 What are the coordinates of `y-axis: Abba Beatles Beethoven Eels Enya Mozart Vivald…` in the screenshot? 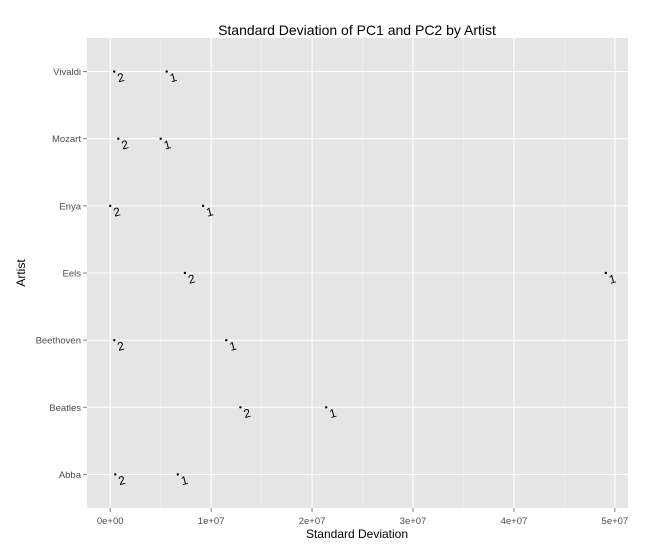 It's located at (61, 274).